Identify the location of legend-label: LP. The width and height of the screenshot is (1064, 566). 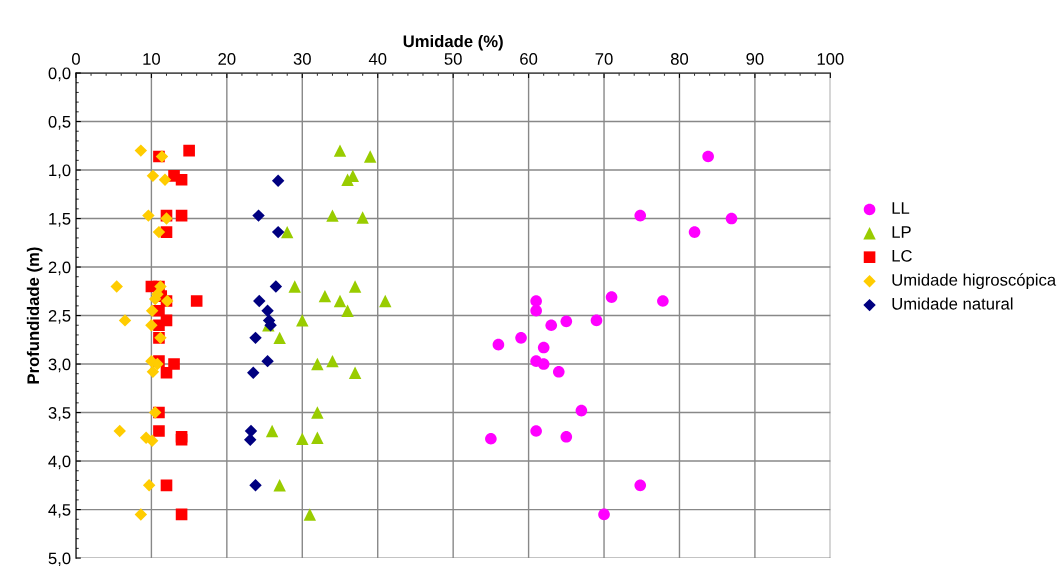
(901, 232).